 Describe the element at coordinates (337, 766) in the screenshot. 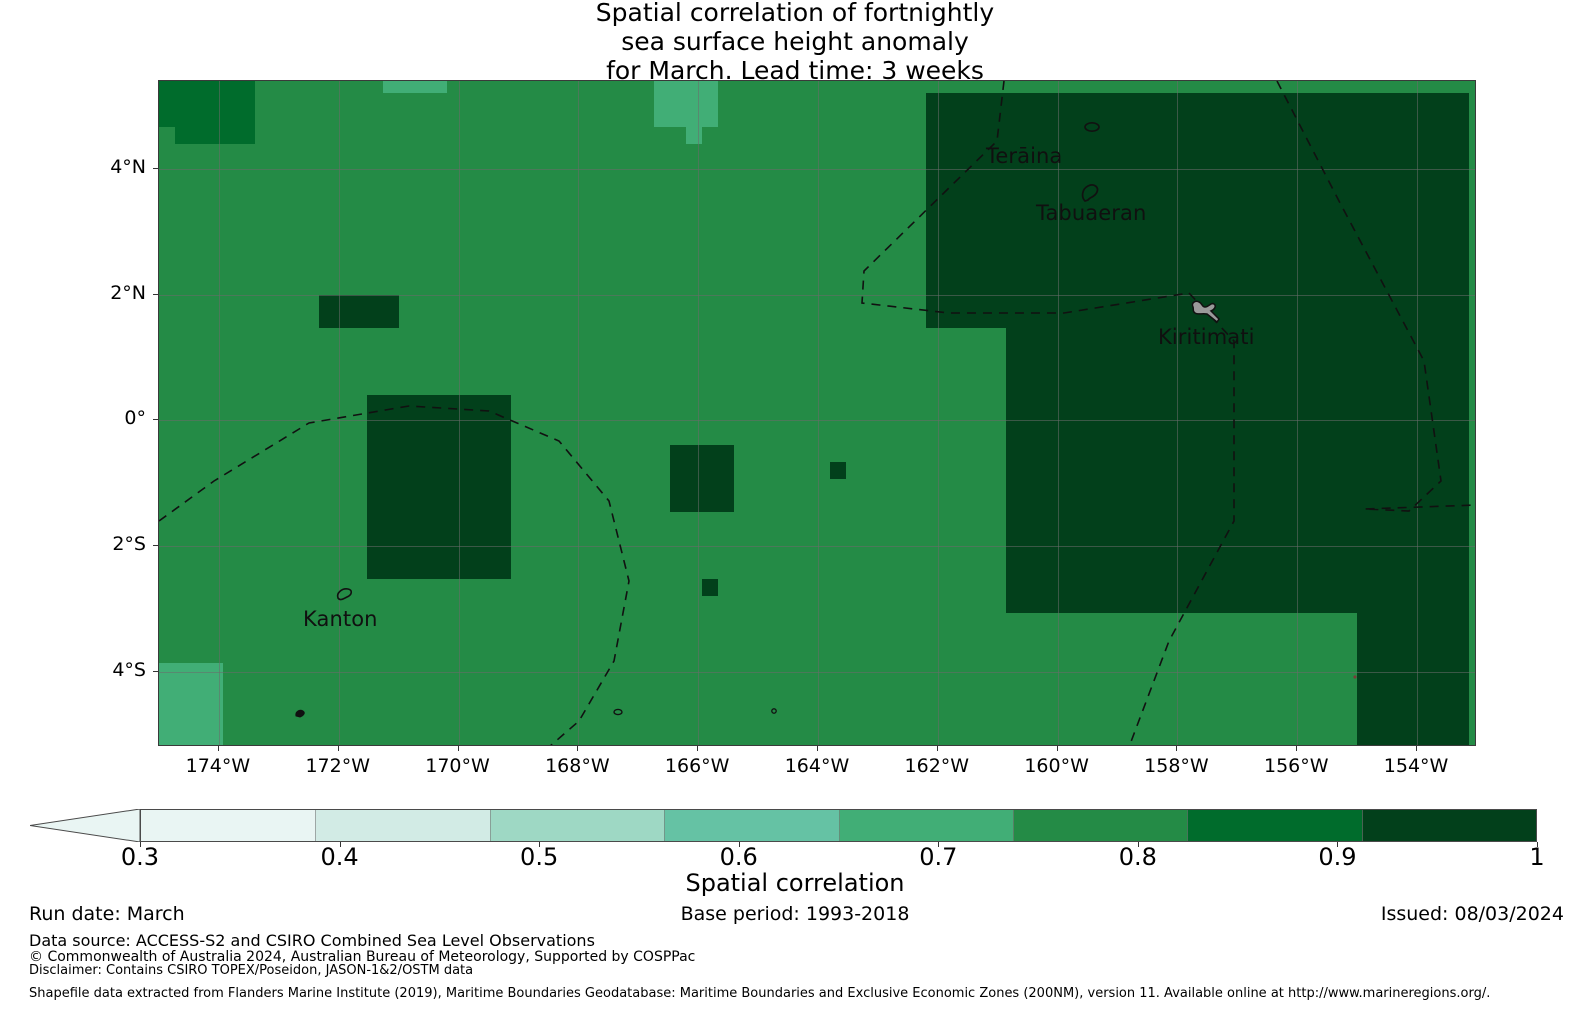

I see `x-tick-label: 172°W` at that location.